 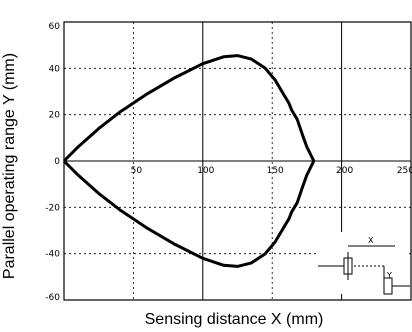 What do you see at coordinates (344, 171) in the screenshot?
I see `x-tick-label: 200` at bounding box center [344, 171].